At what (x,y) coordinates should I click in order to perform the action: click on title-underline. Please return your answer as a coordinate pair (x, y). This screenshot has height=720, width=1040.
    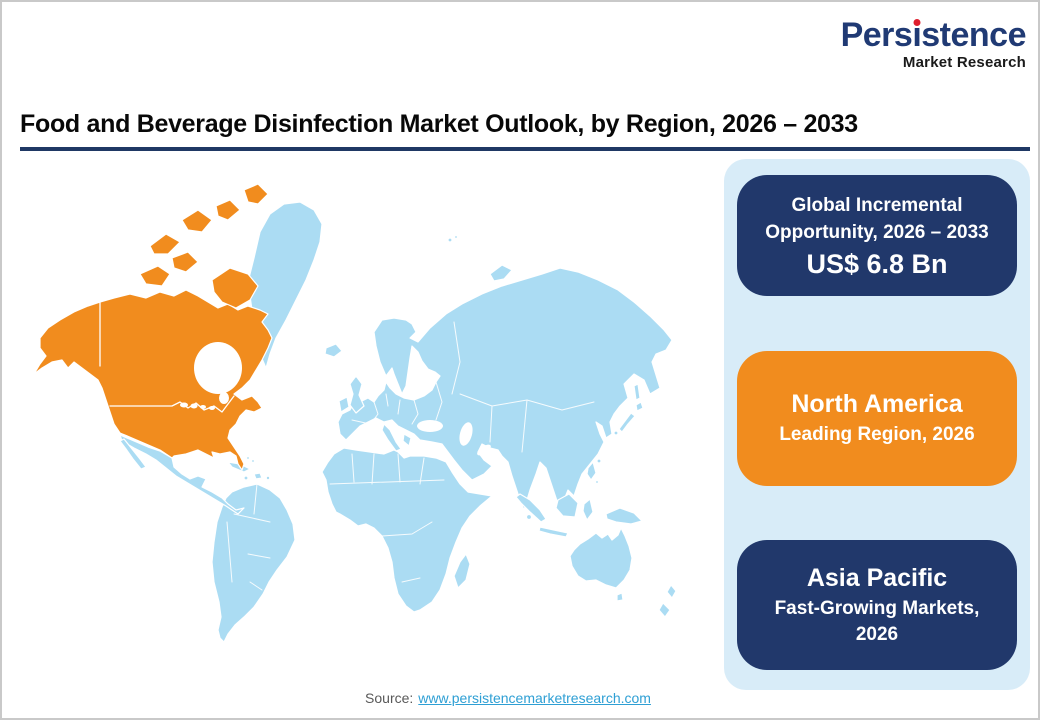
    Looking at the image, I should click on (525, 149).